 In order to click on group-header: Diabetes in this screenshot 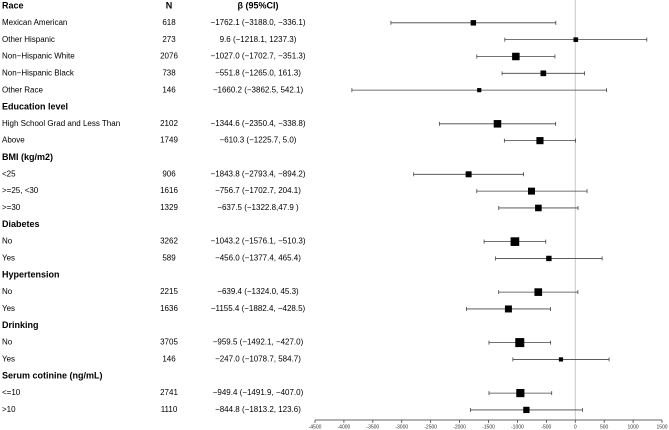, I will do `click(21, 224)`.